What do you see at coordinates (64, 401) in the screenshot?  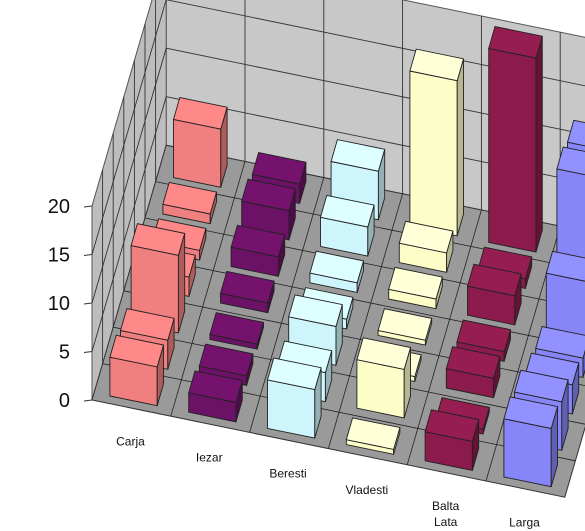 I see `y-tick-label: 0` at bounding box center [64, 401].